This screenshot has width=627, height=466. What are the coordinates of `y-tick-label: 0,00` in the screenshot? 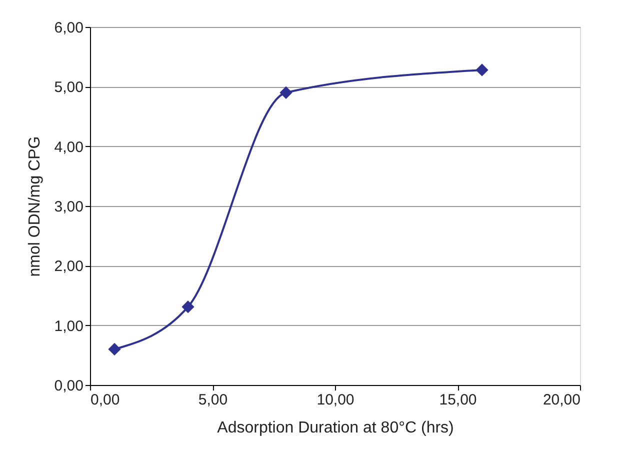 It's located at (69, 386).